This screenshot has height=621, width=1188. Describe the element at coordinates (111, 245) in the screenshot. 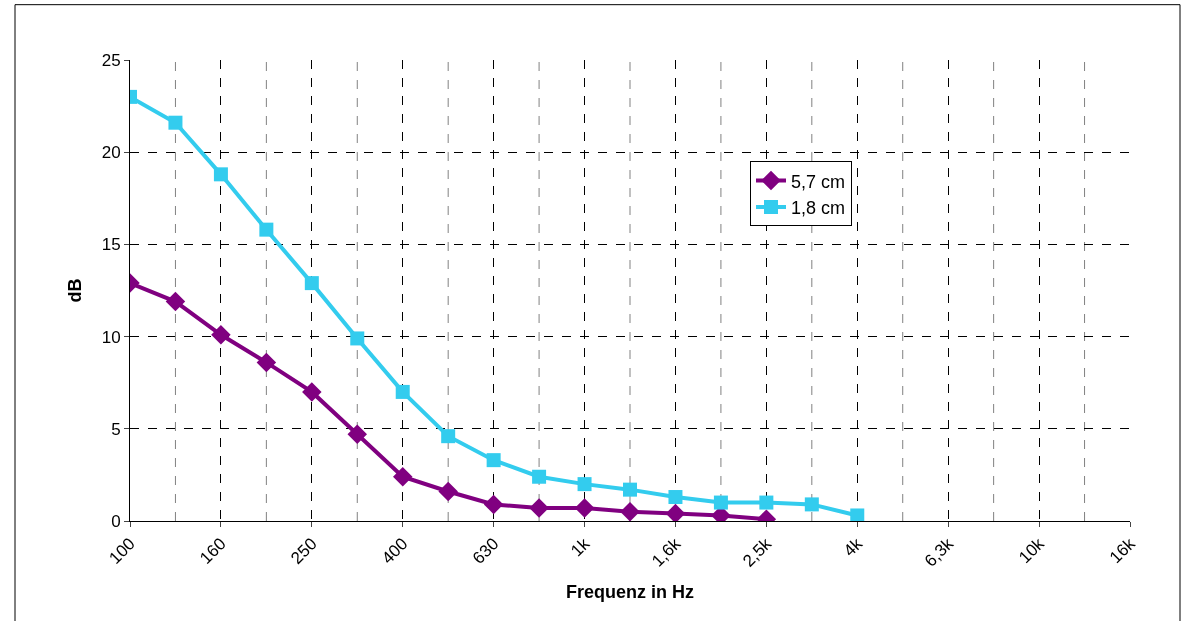

I see `y-tick-label: 15` at that location.